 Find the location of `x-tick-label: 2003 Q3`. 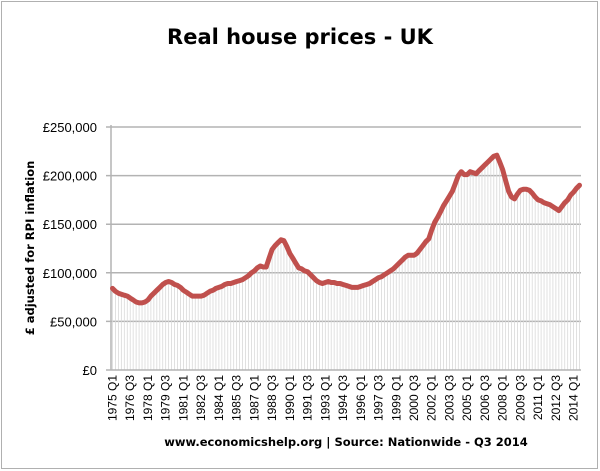

x-tick-label: 2003 Q3 is located at coordinates (449, 398).